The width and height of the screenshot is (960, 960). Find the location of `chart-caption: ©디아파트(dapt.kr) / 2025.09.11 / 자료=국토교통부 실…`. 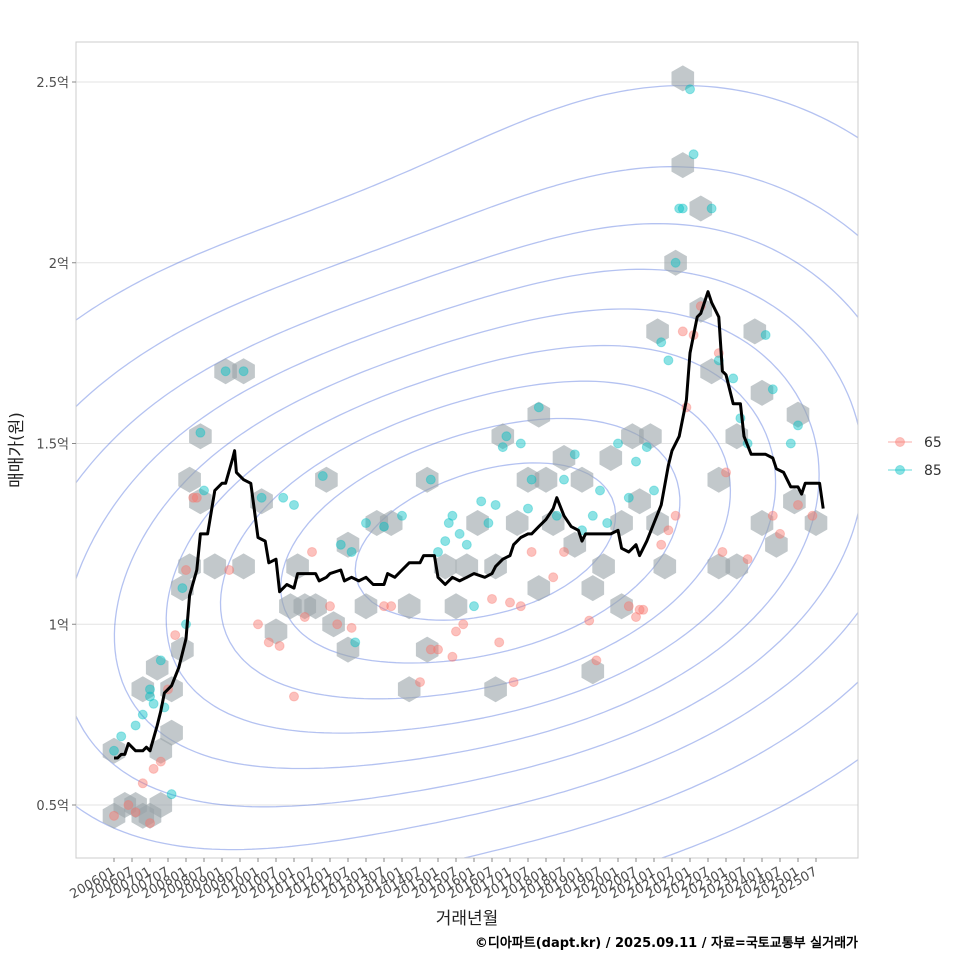

chart-caption: ©디아파트(dapt.kr) / 2025.09.11 / 자료=국토교통부 실… is located at coordinates (666, 943).